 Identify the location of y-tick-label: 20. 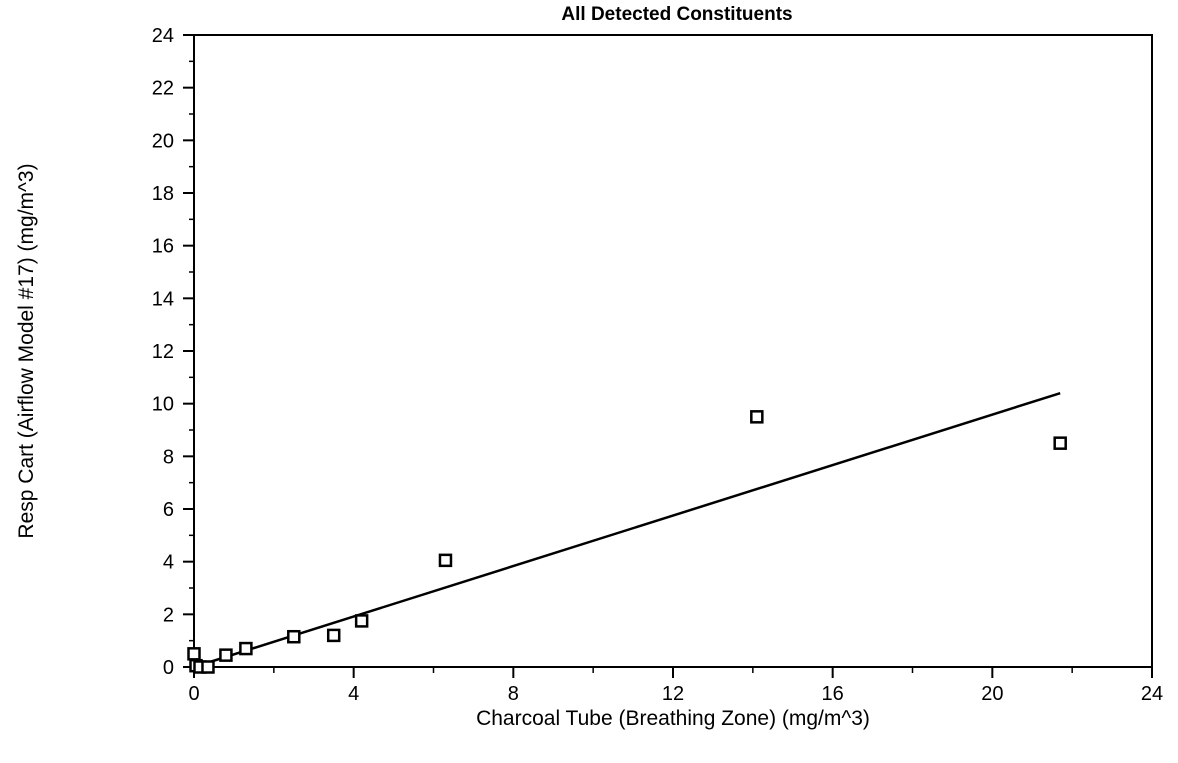
(163, 141).